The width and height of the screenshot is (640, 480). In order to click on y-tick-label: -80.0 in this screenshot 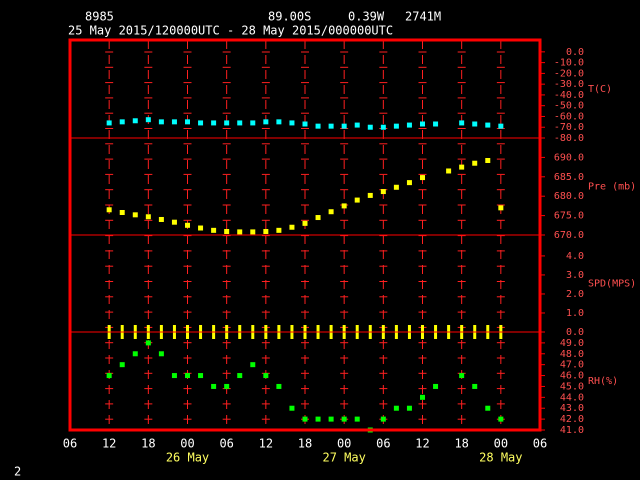, I will do `click(569, 138)`.